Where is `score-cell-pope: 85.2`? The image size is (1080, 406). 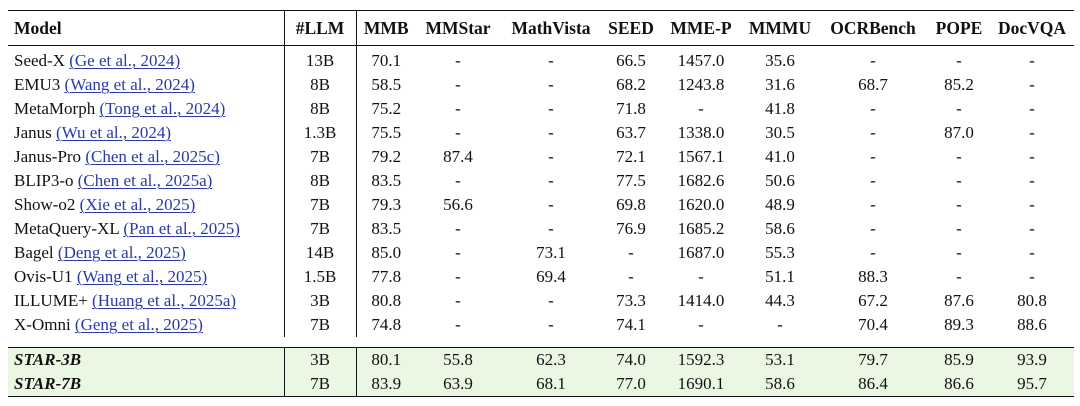 score-cell-pope: 85.2 is located at coordinates (959, 84).